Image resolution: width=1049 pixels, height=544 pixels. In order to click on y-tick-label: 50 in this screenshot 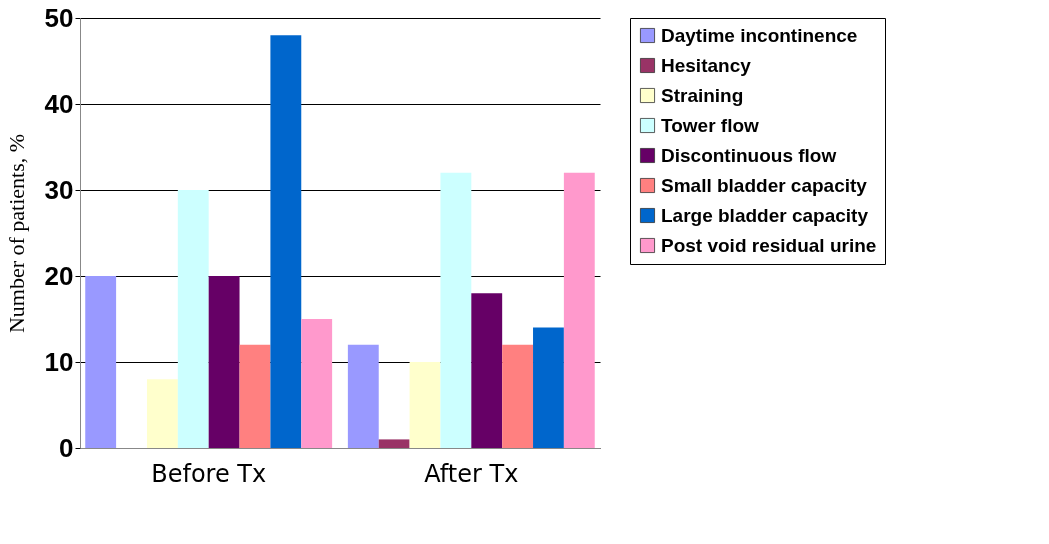, I will do `click(59, 17)`.